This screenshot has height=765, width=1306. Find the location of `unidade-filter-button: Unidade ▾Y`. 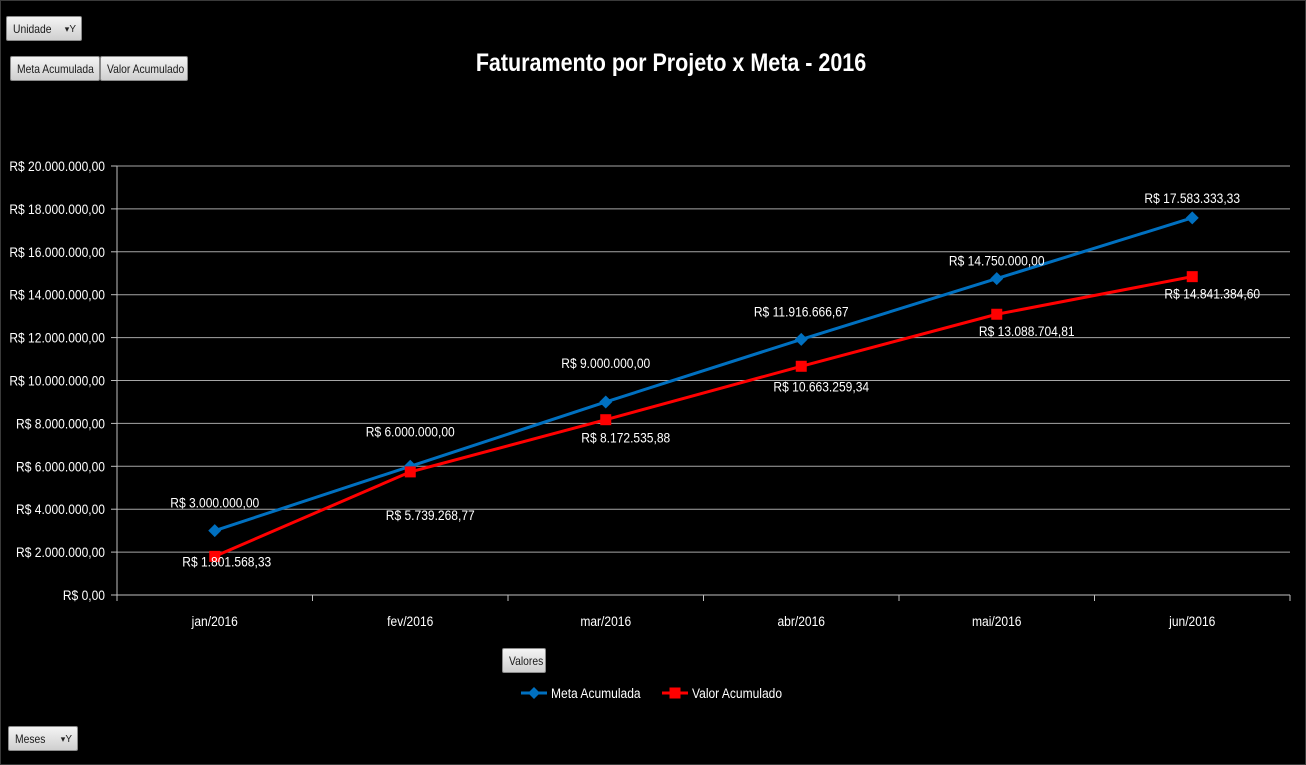

unidade-filter-button: Unidade ▾Y is located at coordinates (44, 28).